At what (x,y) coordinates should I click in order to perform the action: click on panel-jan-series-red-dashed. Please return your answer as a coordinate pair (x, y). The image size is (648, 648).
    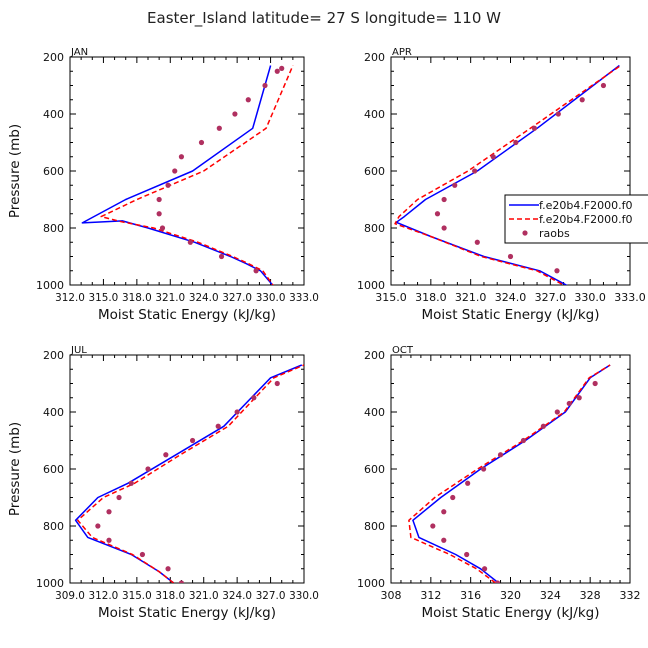
    Looking at the image, I should click on (197, 175).